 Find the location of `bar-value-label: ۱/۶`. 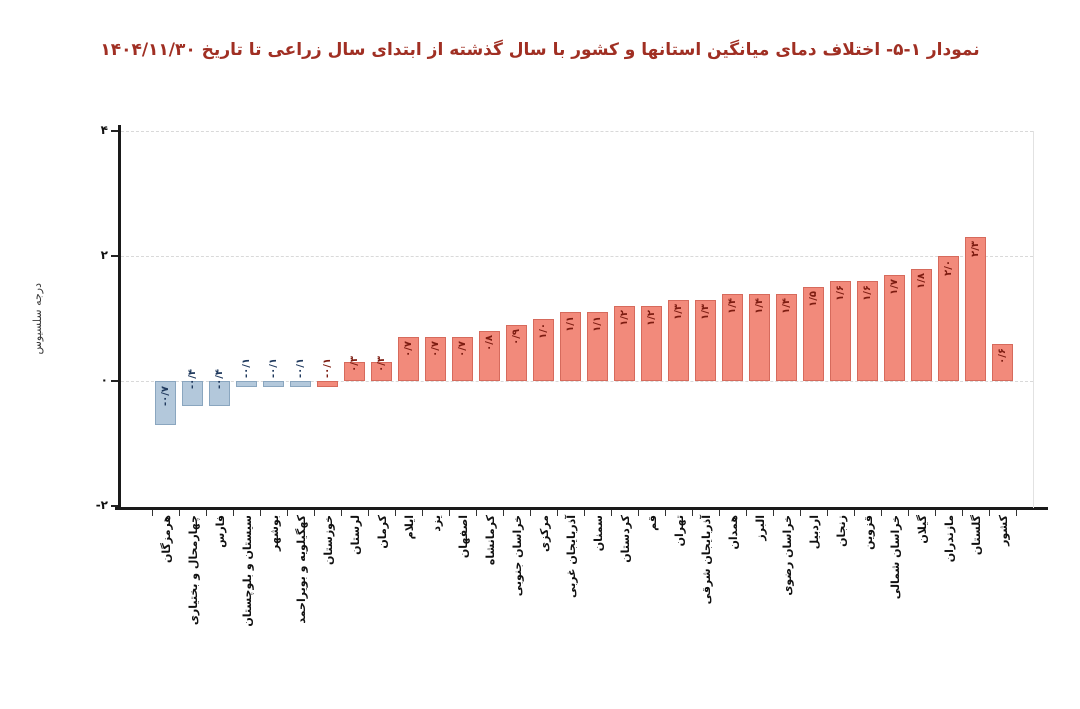

bar-value-label: ۱/۶ is located at coordinates (867, 293).